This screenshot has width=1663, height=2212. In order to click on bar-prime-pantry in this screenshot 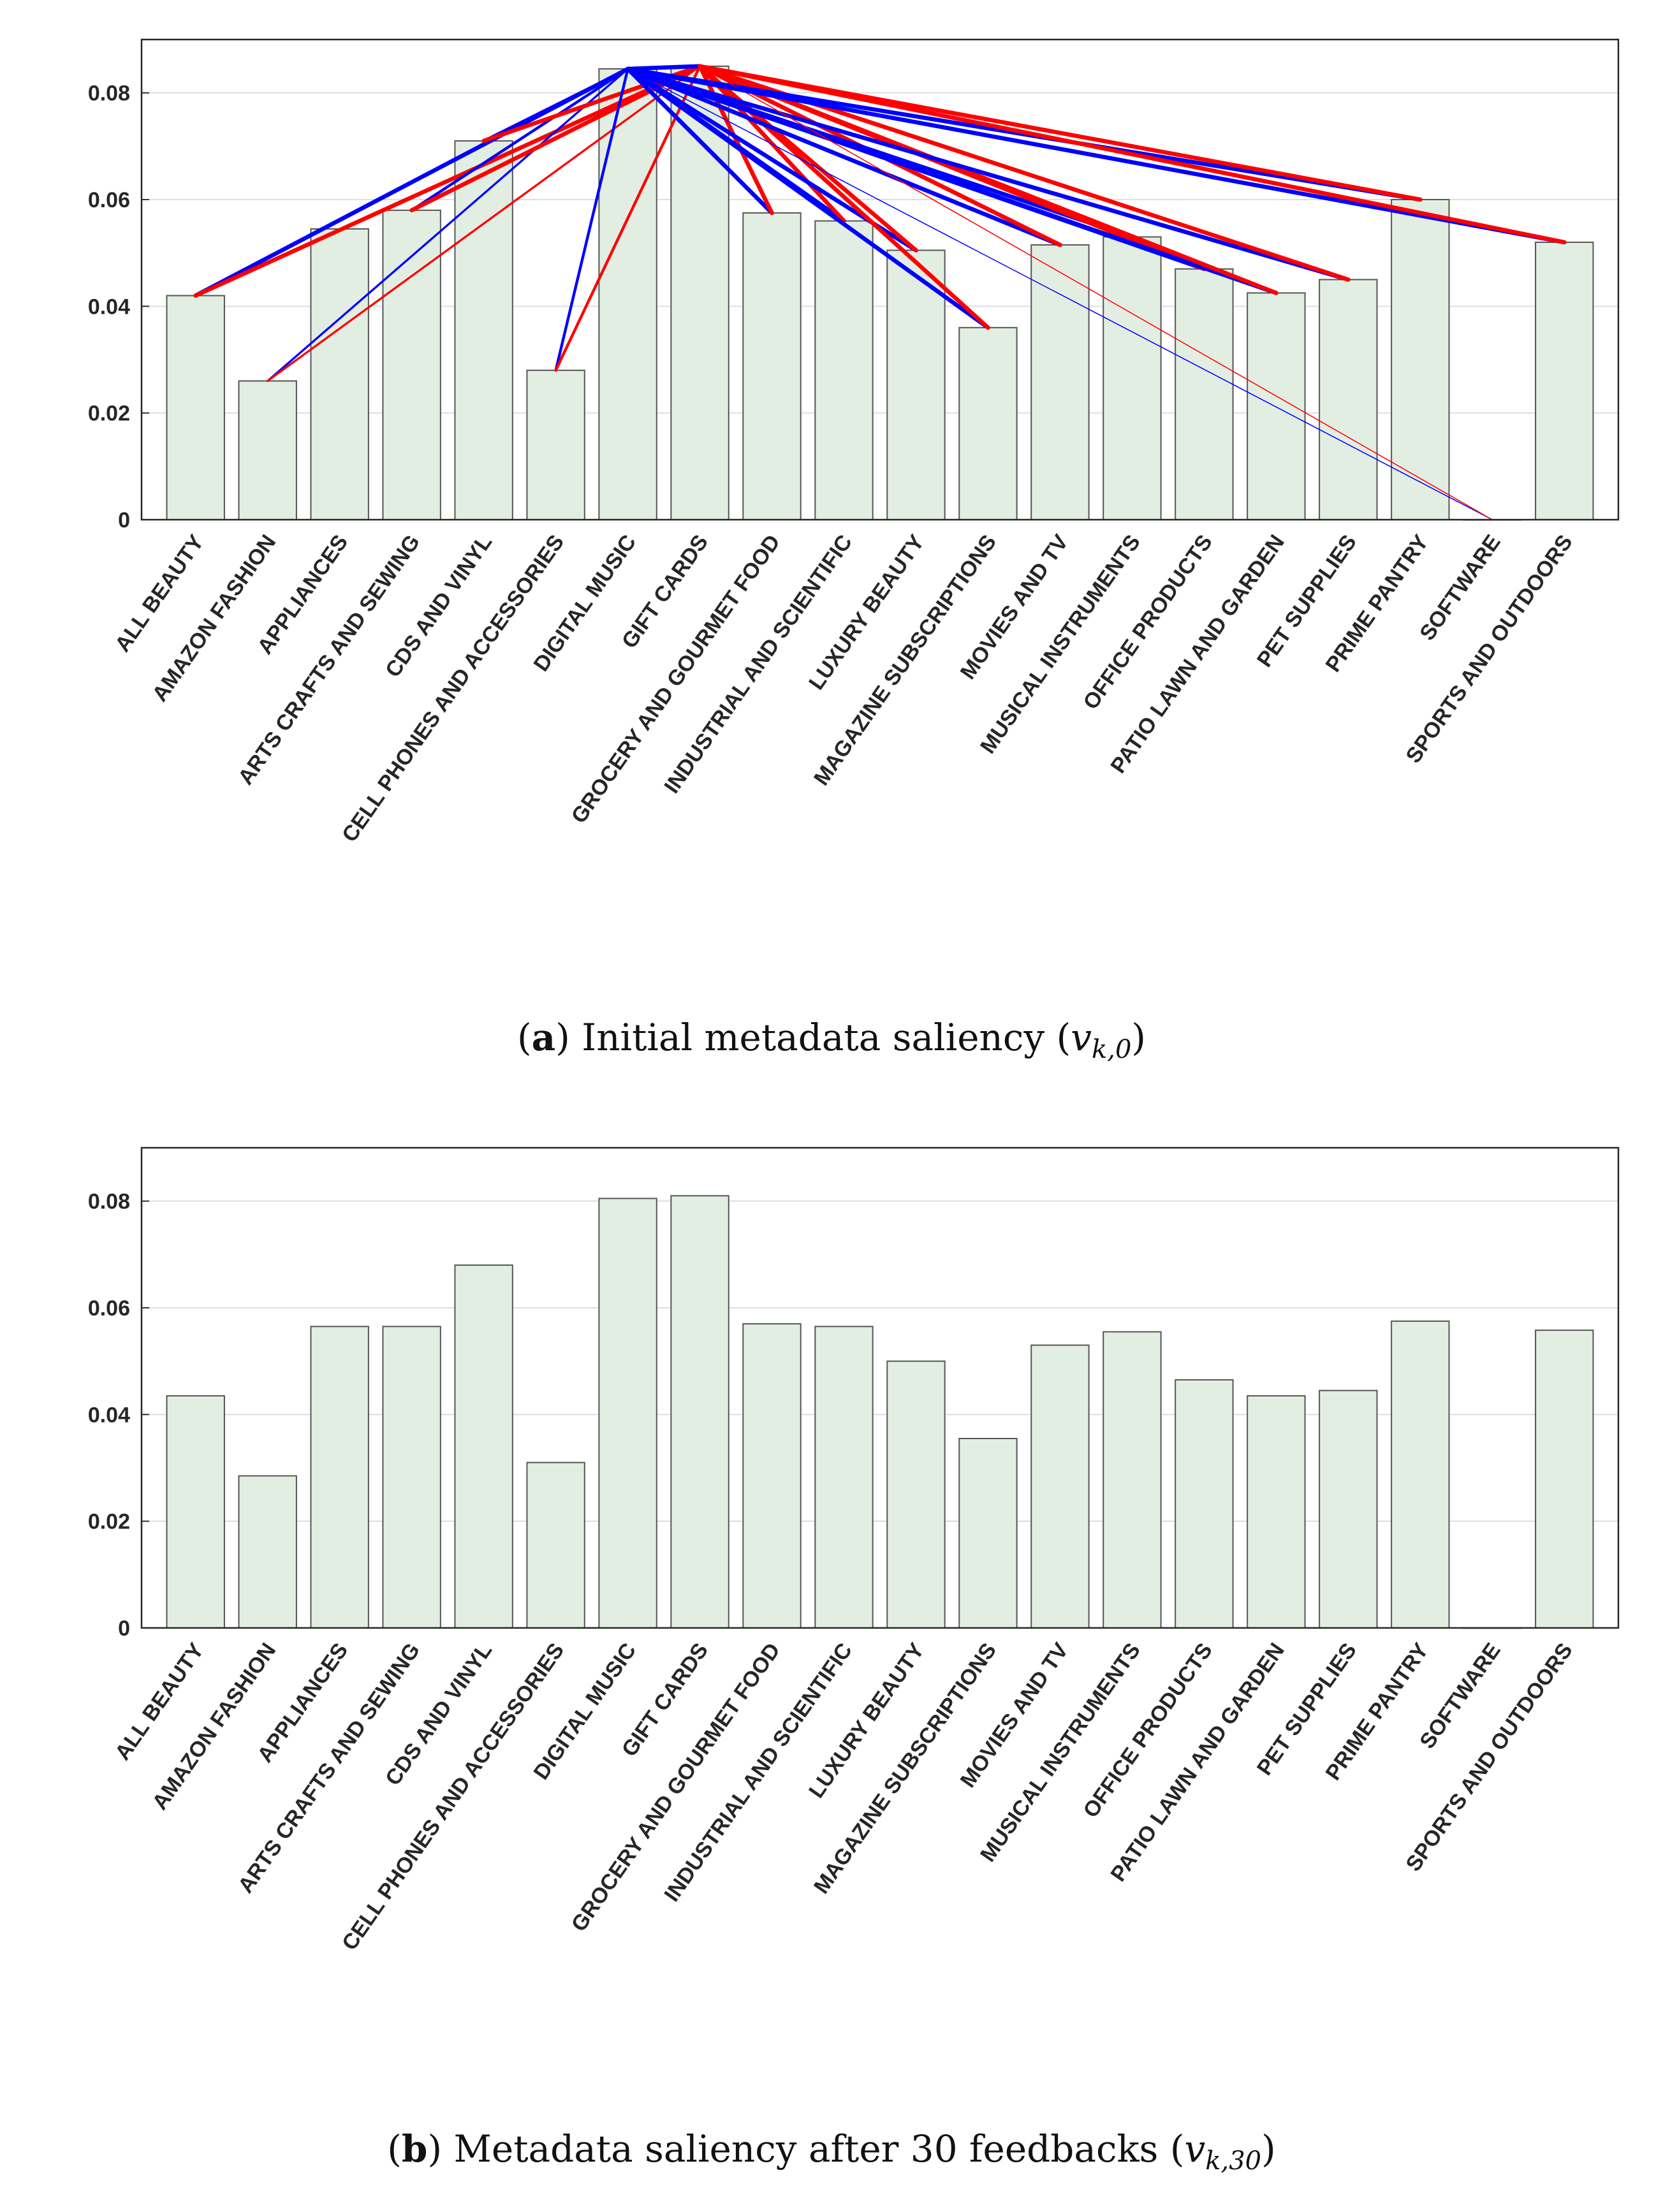, I will do `click(1420, 1474)`.